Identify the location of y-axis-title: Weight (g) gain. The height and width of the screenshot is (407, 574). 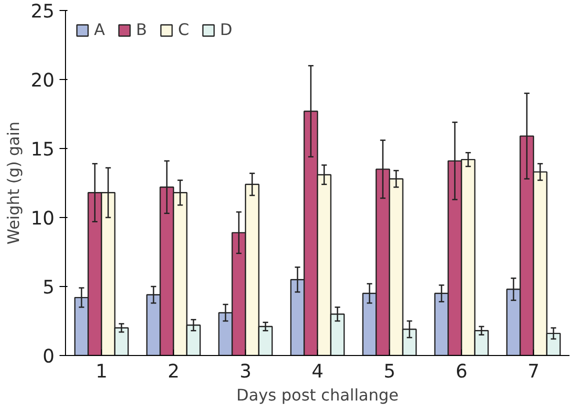
(13, 183).